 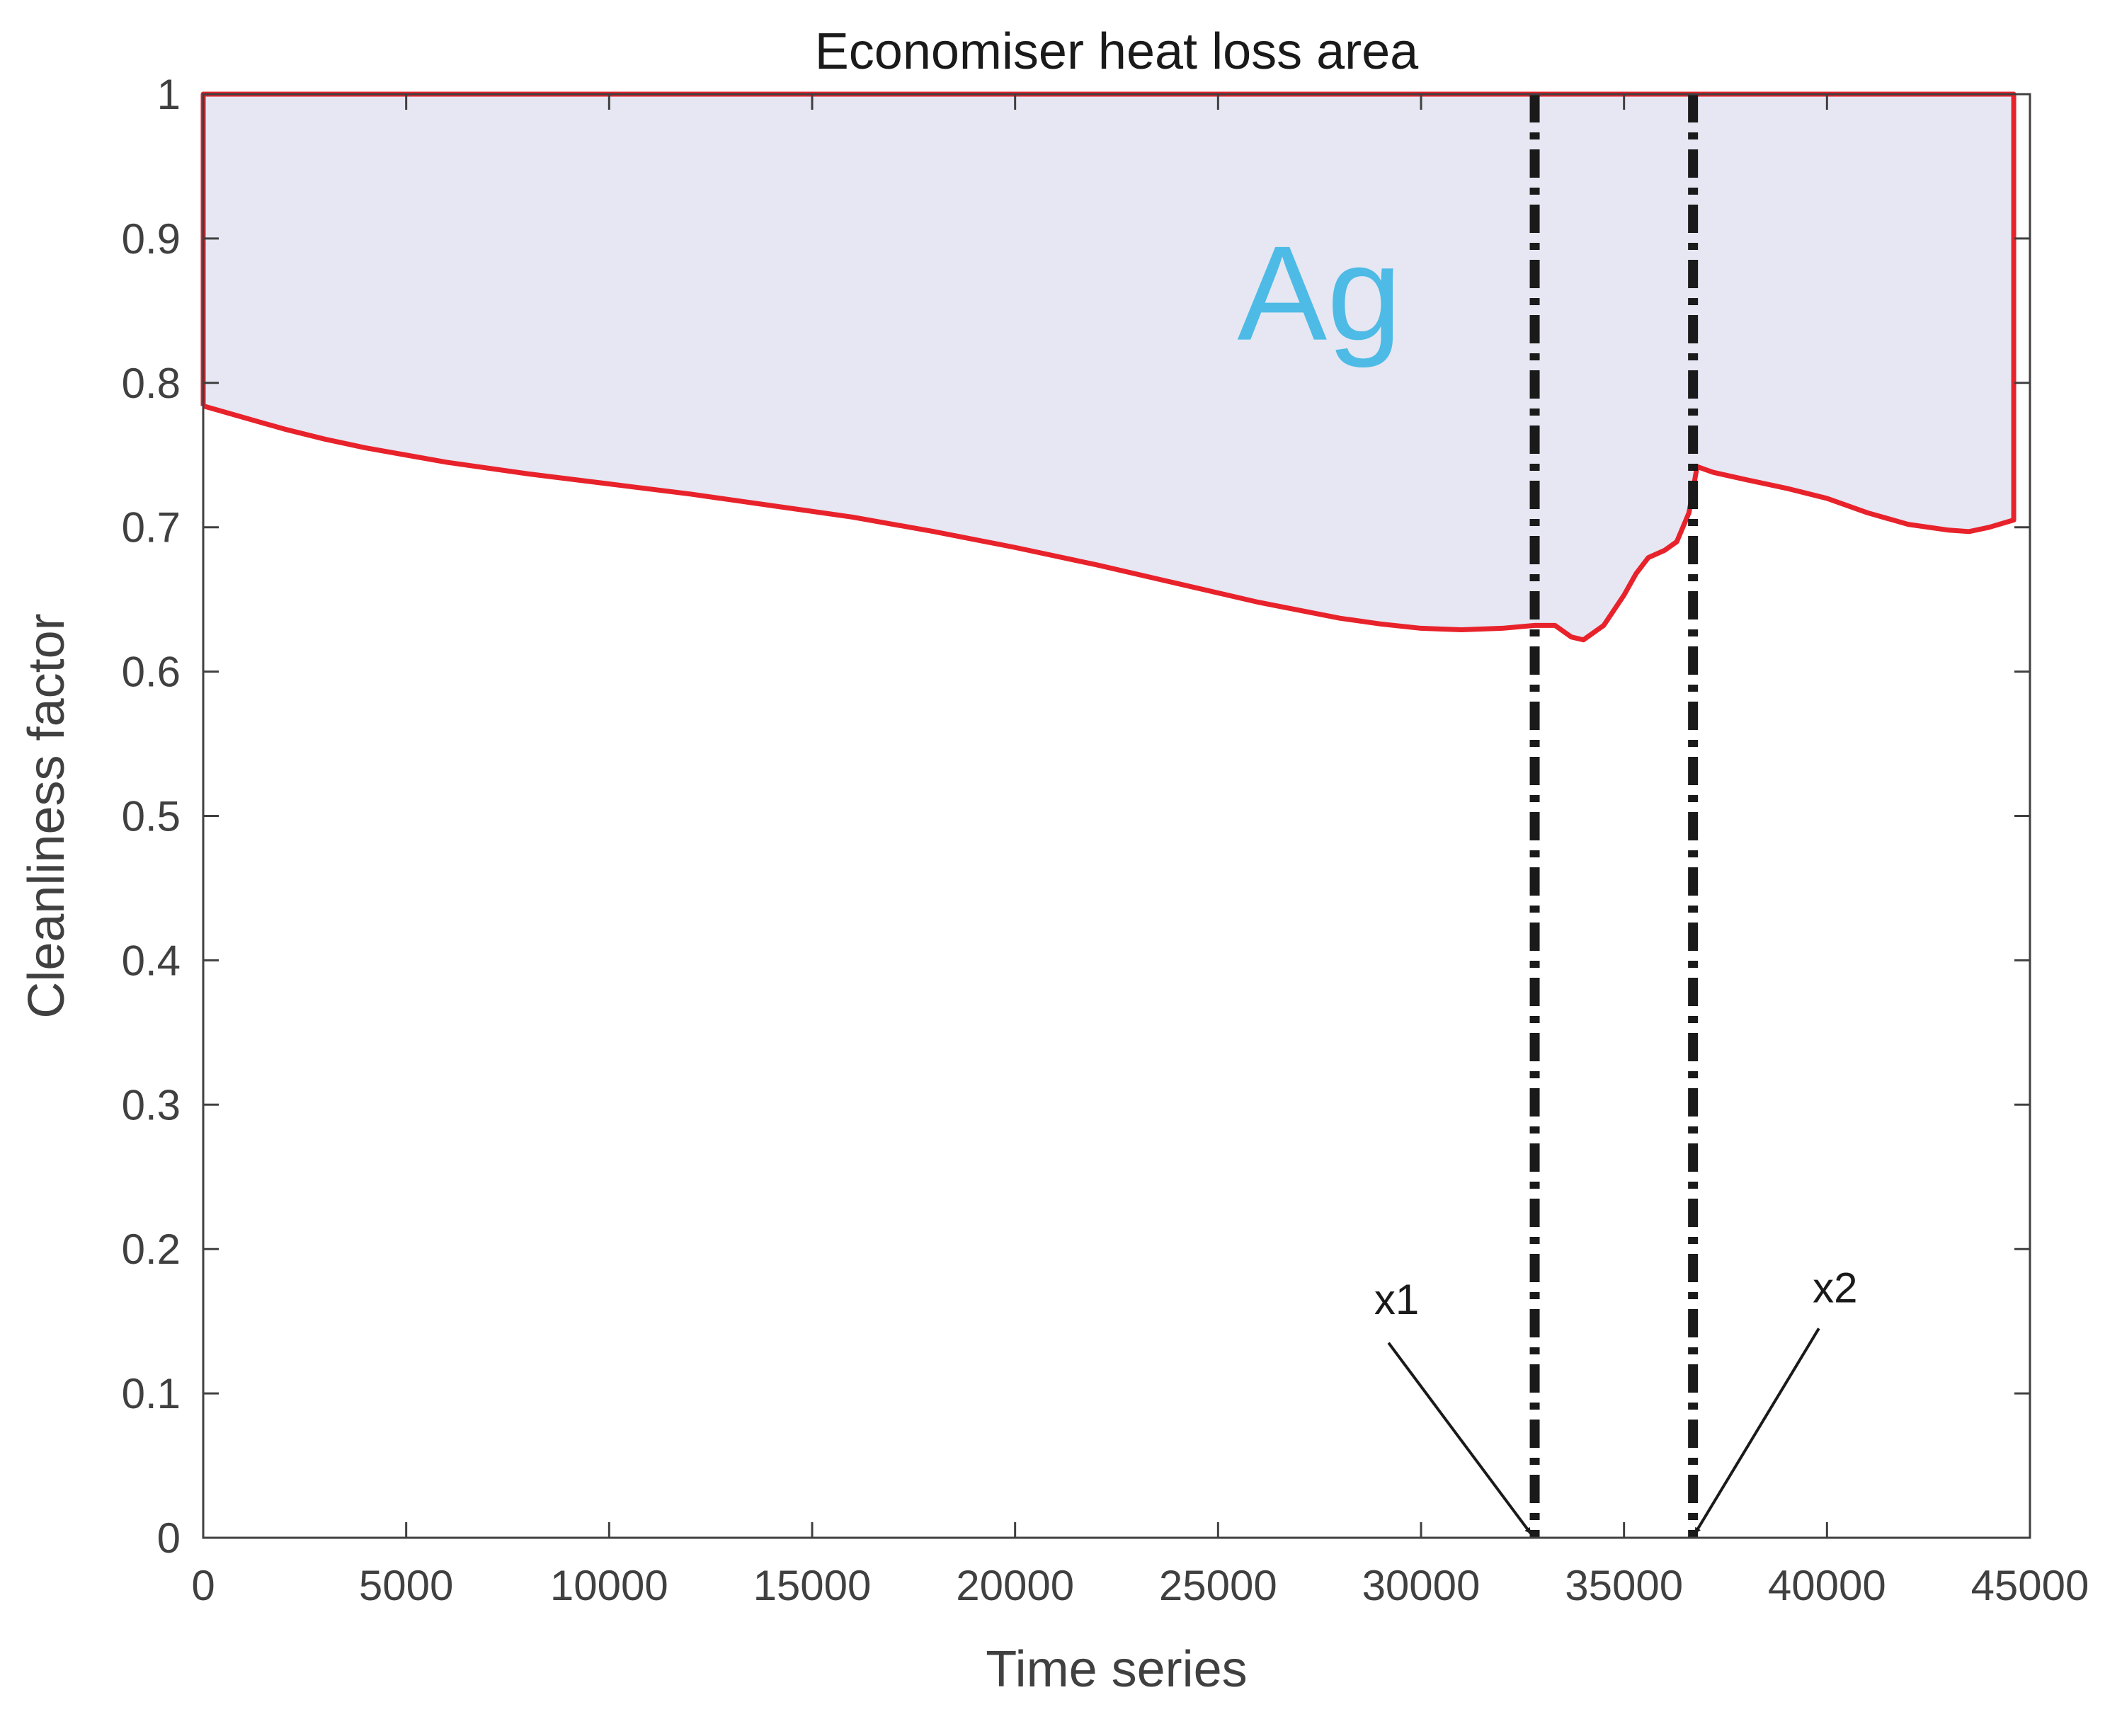 What do you see at coordinates (1835, 1288) in the screenshot?
I see `annotation-label-2: x2` at bounding box center [1835, 1288].